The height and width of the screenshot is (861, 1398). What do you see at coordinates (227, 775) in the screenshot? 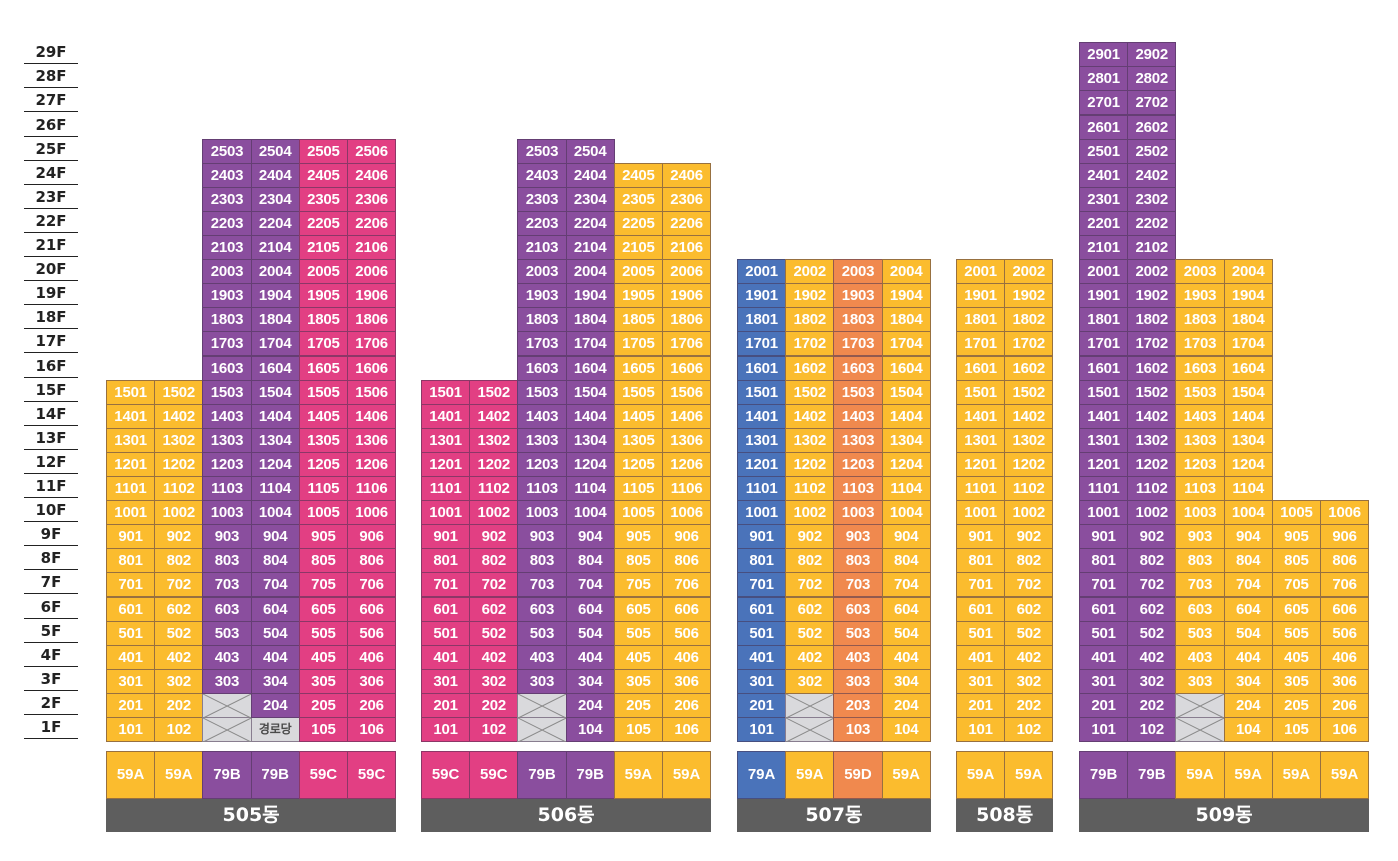
I see `unit-type-label: 79B` at bounding box center [227, 775].